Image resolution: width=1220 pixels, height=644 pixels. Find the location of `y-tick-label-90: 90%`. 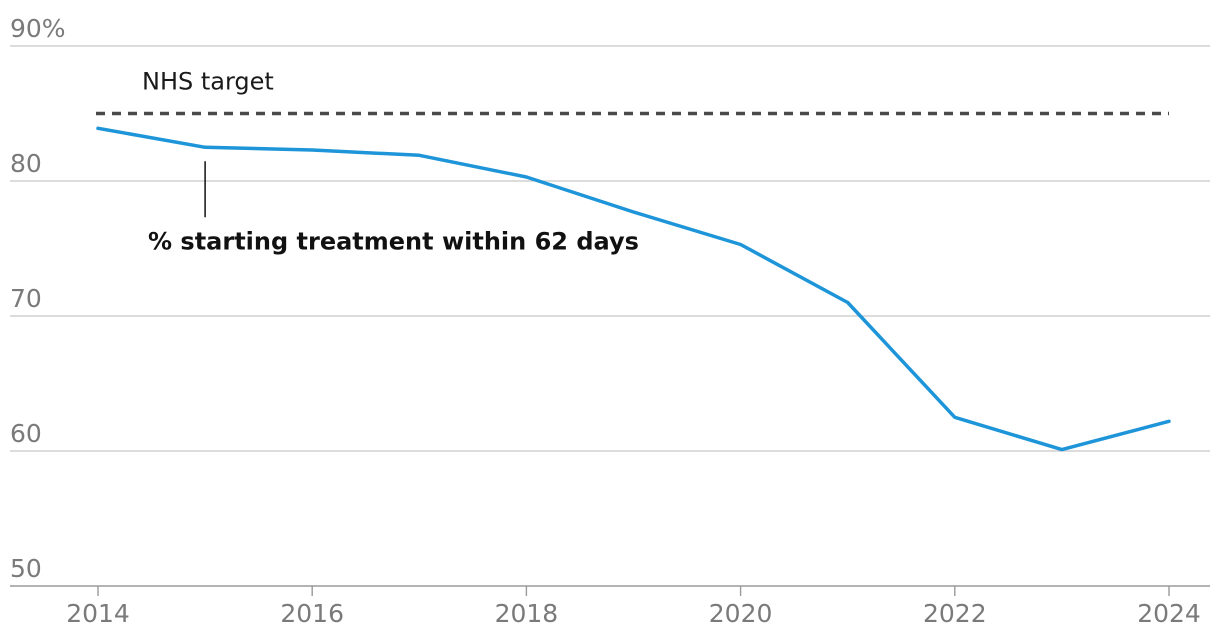

y-tick-label-90: 90% is located at coordinates (38, 28).